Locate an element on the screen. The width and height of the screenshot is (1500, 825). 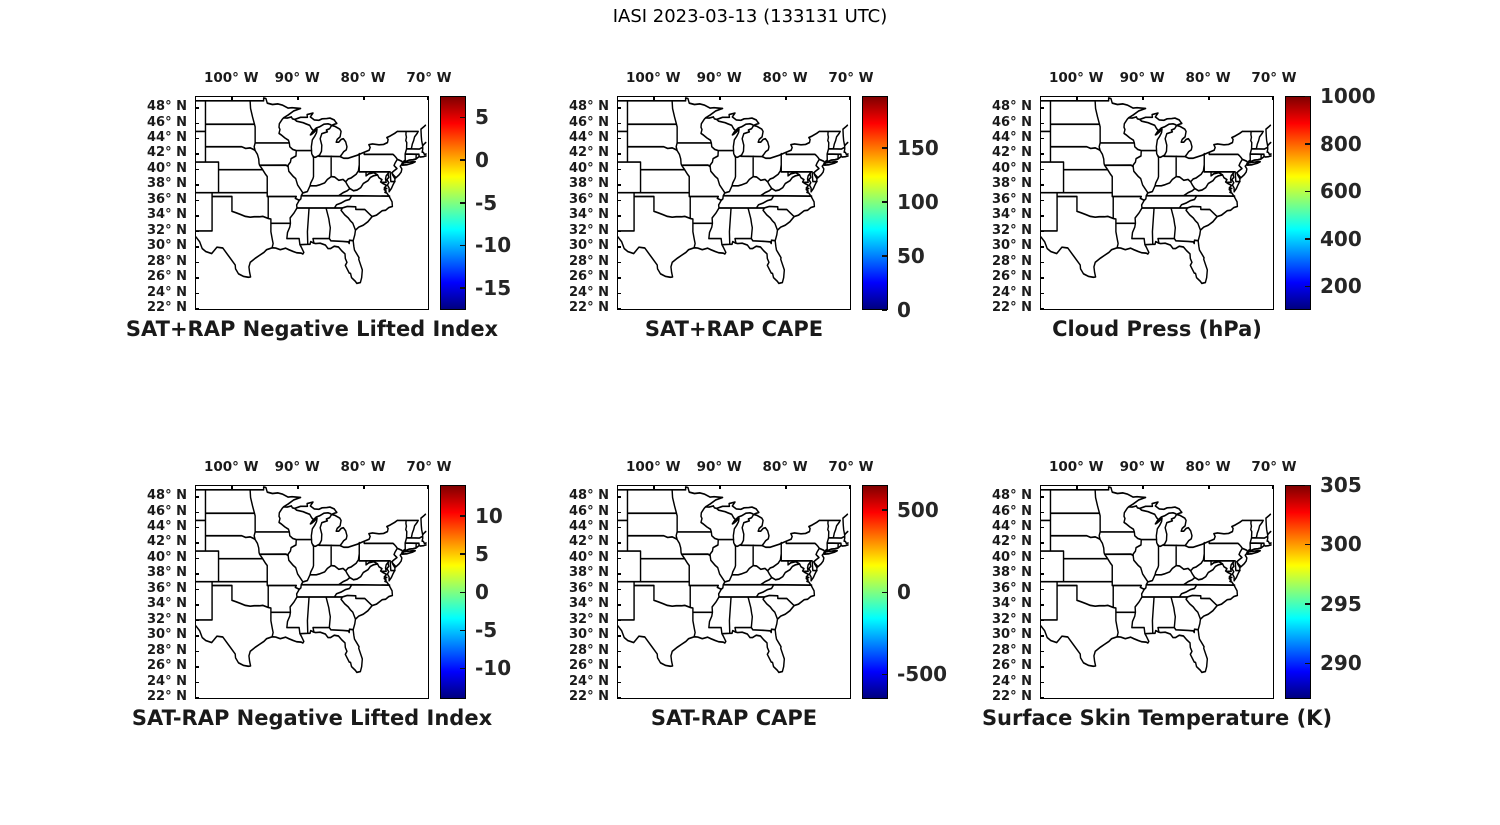
colorbar-tick-label: 400 is located at coordinates (1341, 238).